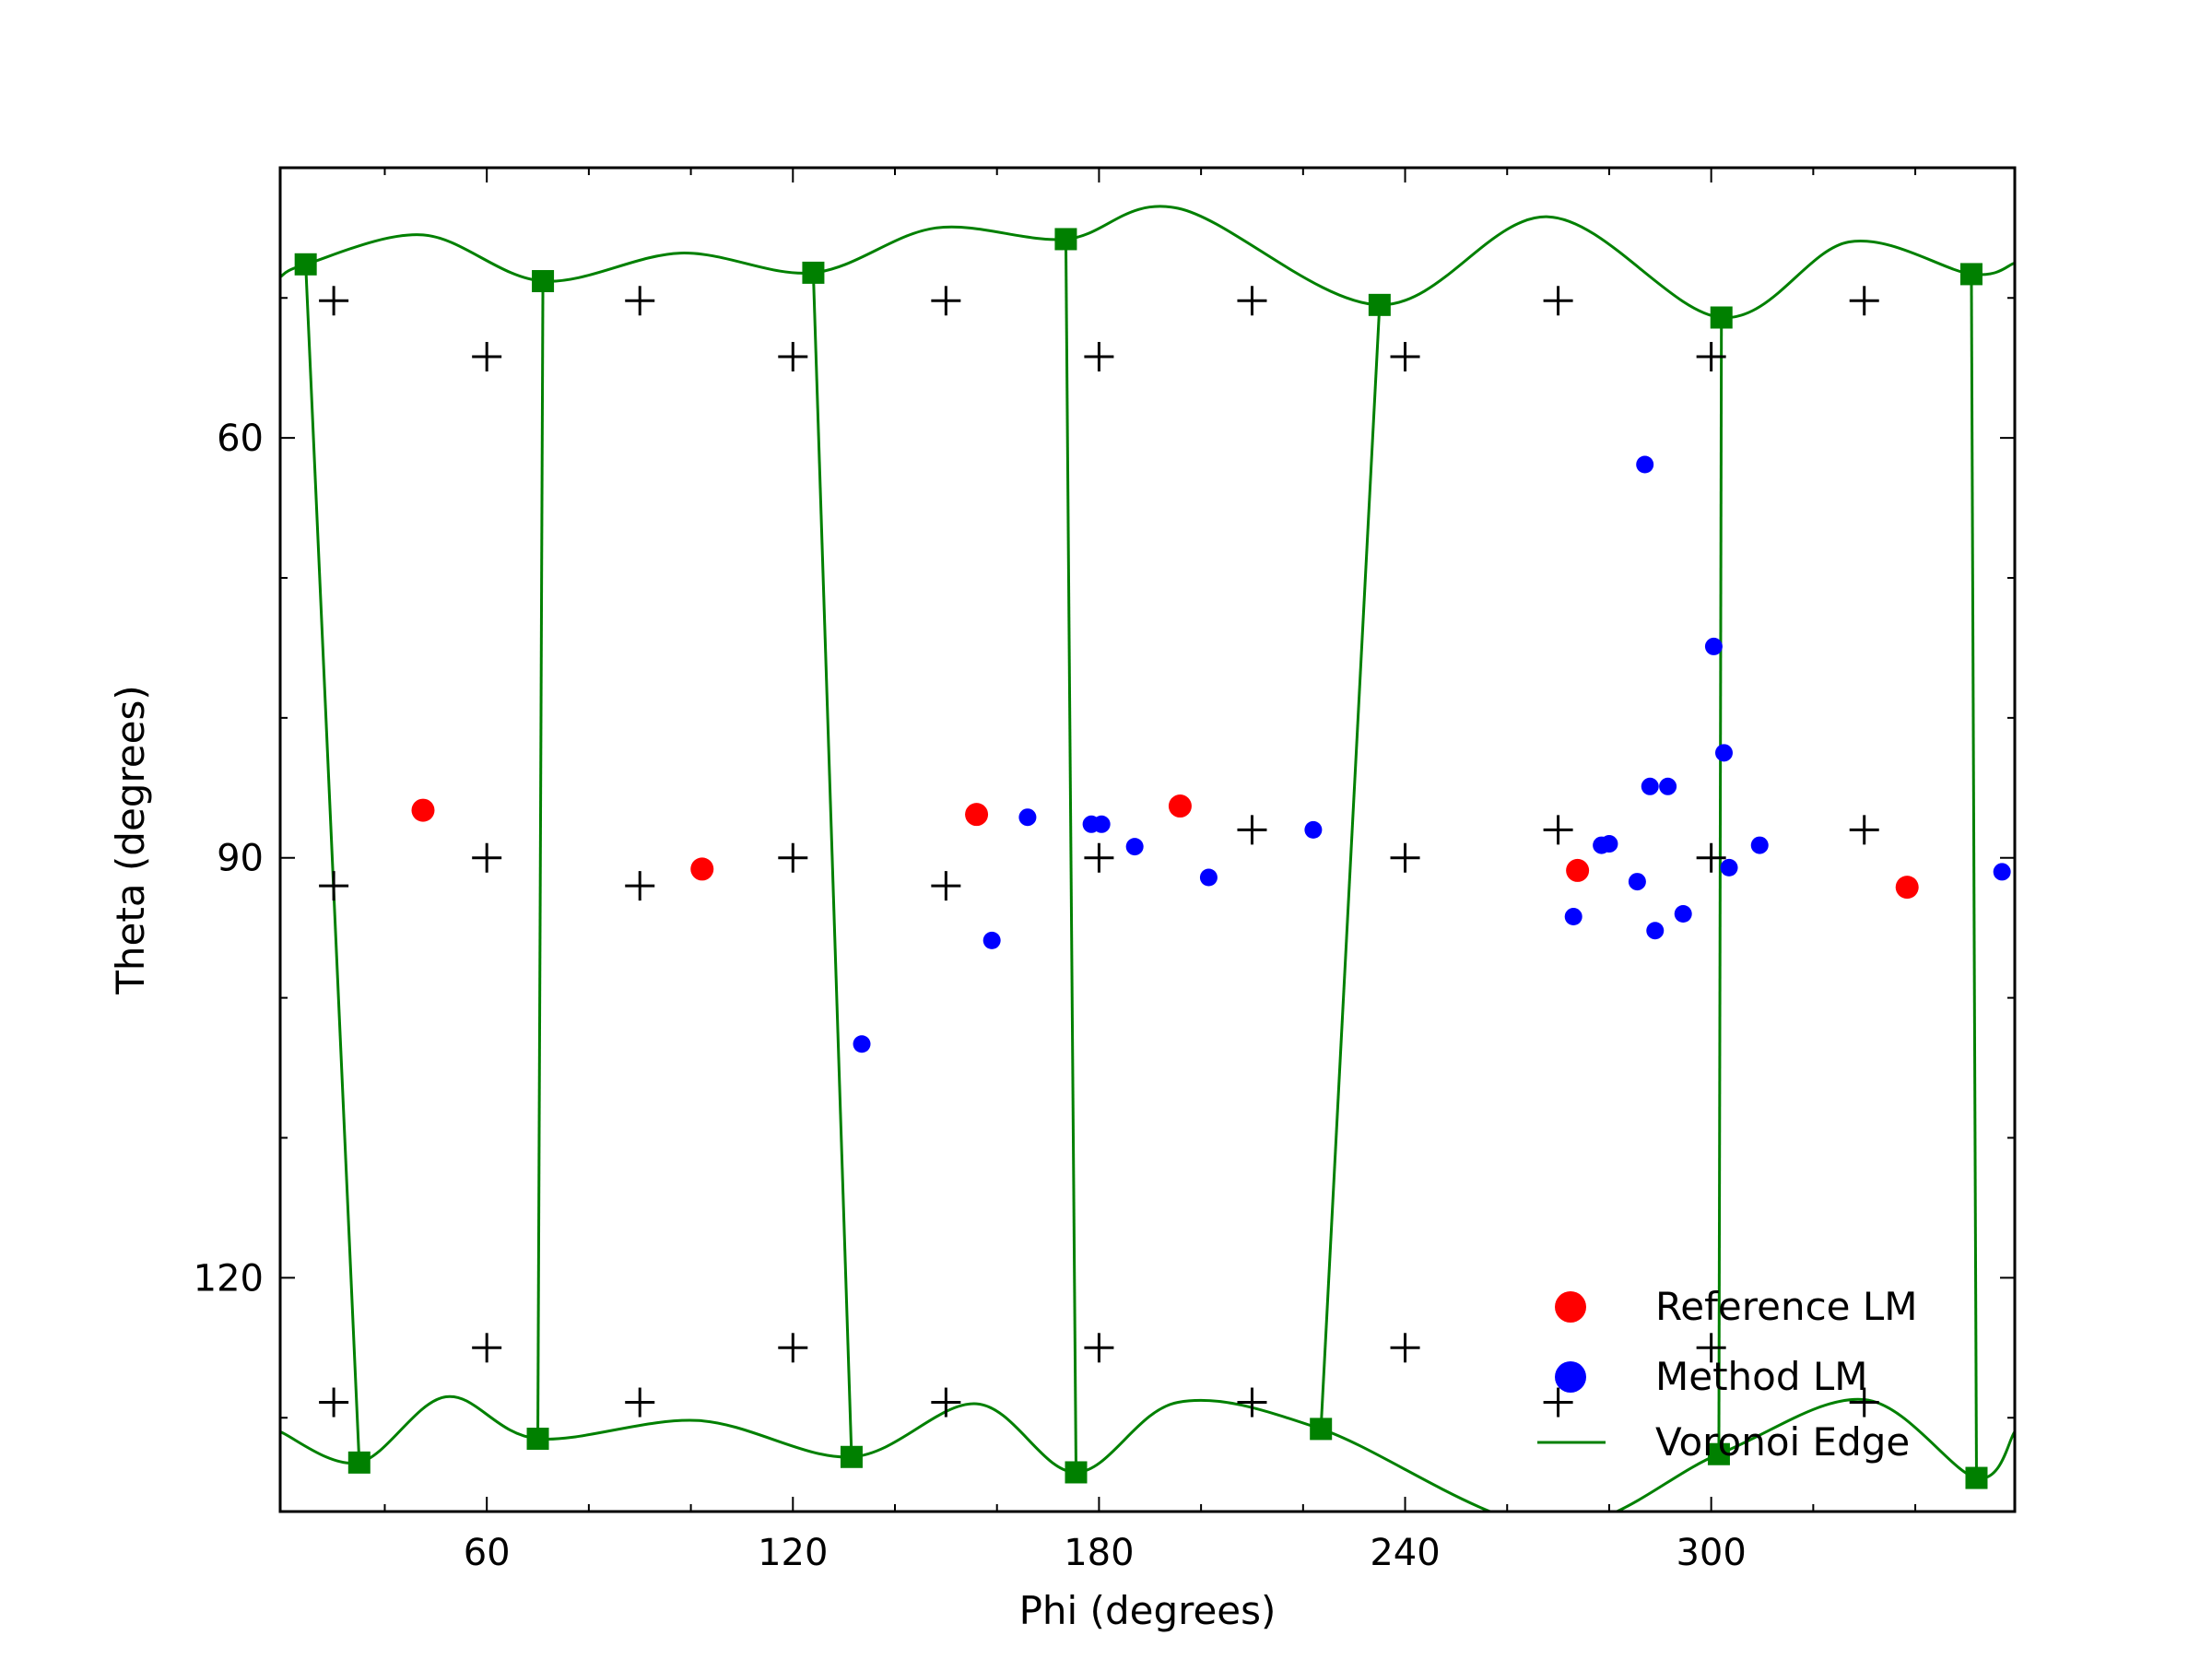  What do you see at coordinates (1148, 1610) in the screenshot?
I see `x-axis-label: Phi (degrees)` at bounding box center [1148, 1610].